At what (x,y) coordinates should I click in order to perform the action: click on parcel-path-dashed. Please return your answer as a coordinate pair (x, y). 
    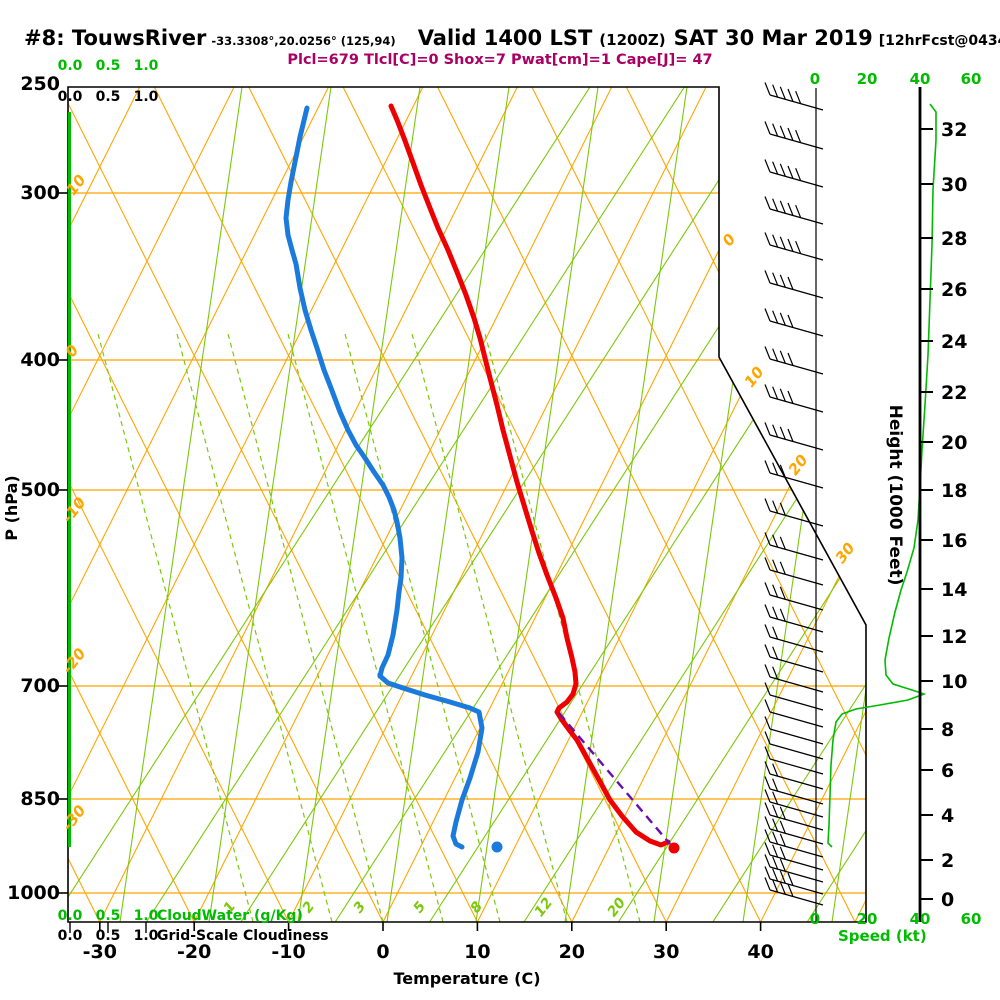
    Looking at the image, I should click on (614, 778).